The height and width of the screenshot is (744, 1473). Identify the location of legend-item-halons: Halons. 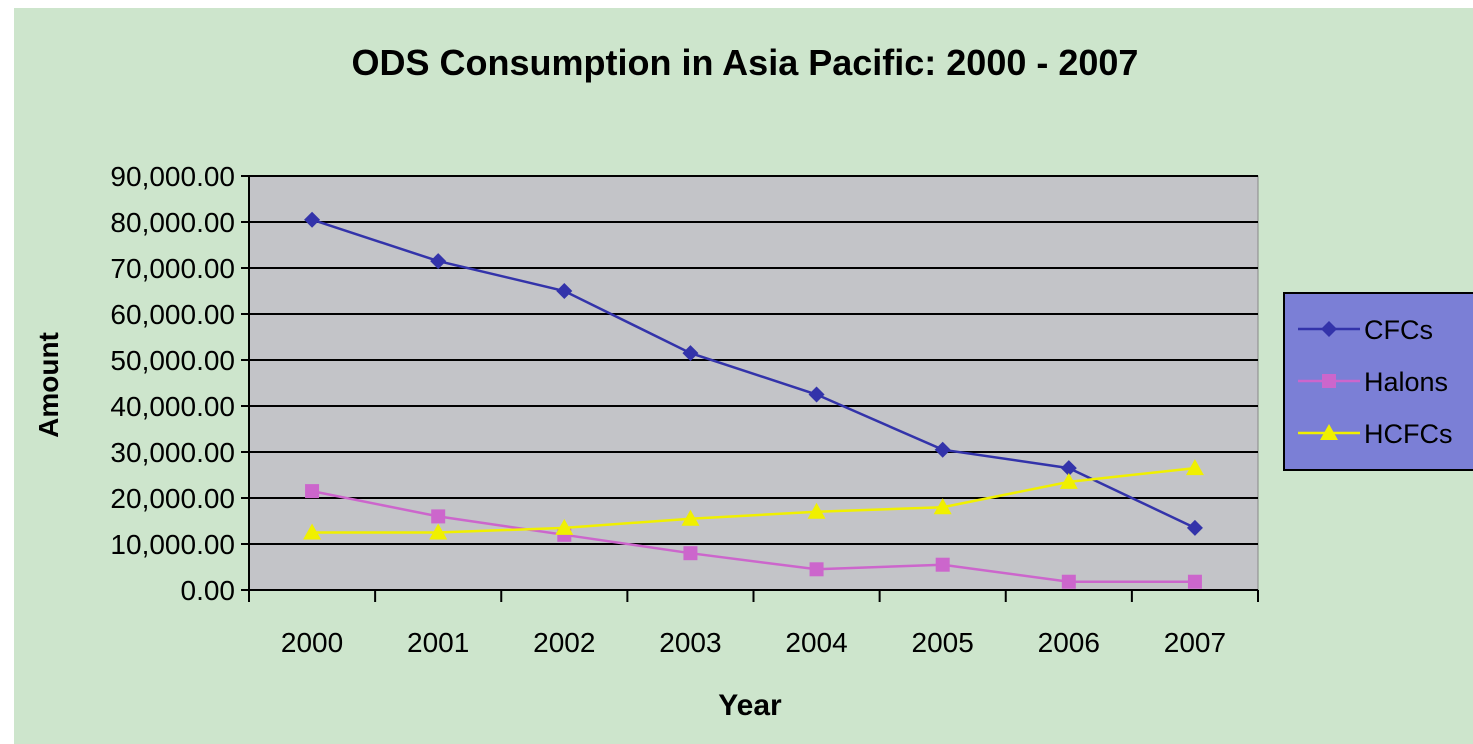
(1373, 382).